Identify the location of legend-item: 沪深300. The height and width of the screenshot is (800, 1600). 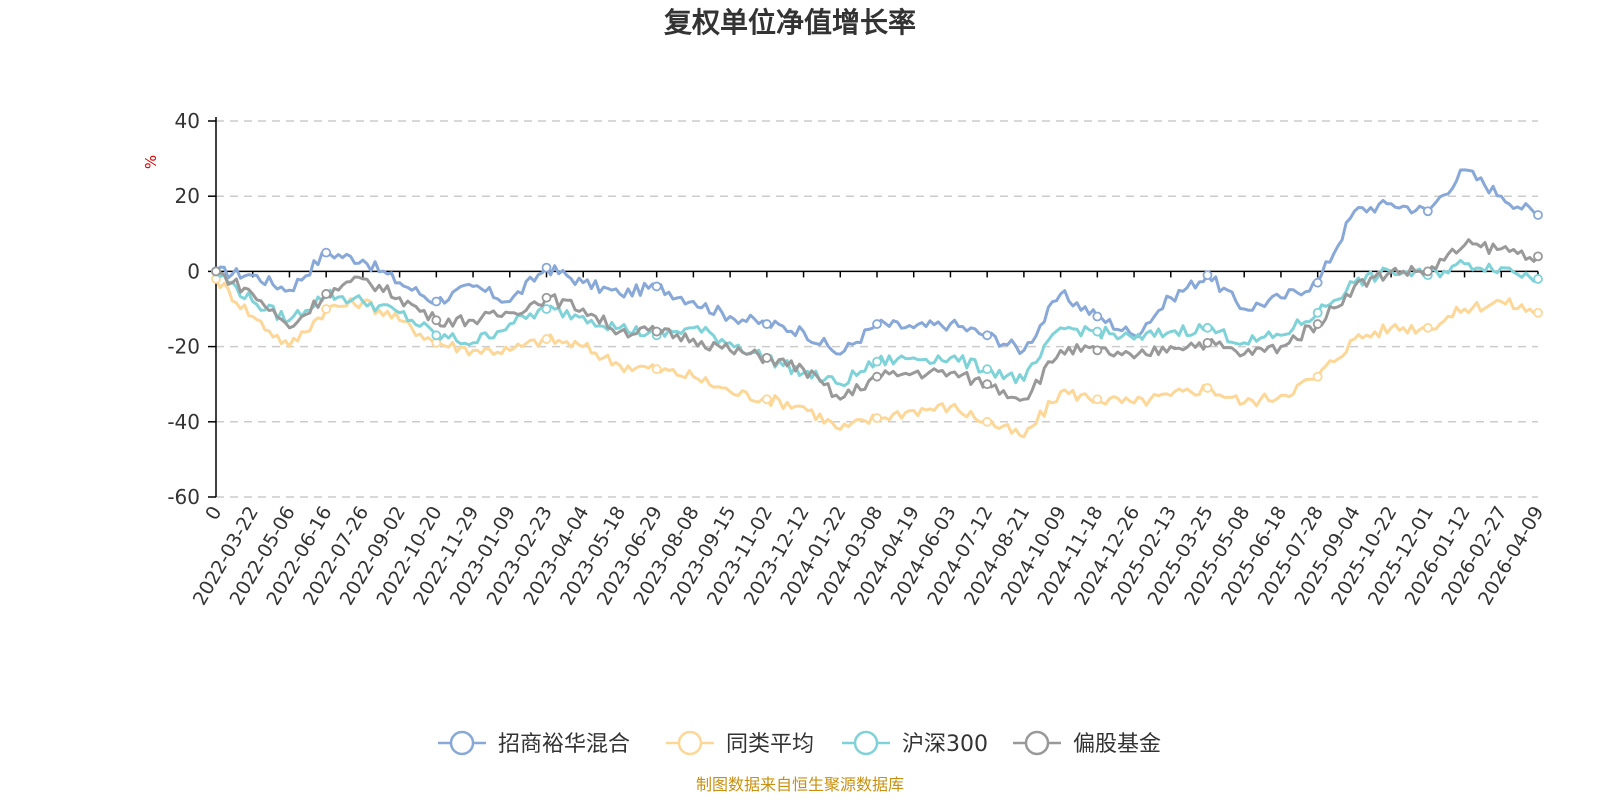
(915, 743).